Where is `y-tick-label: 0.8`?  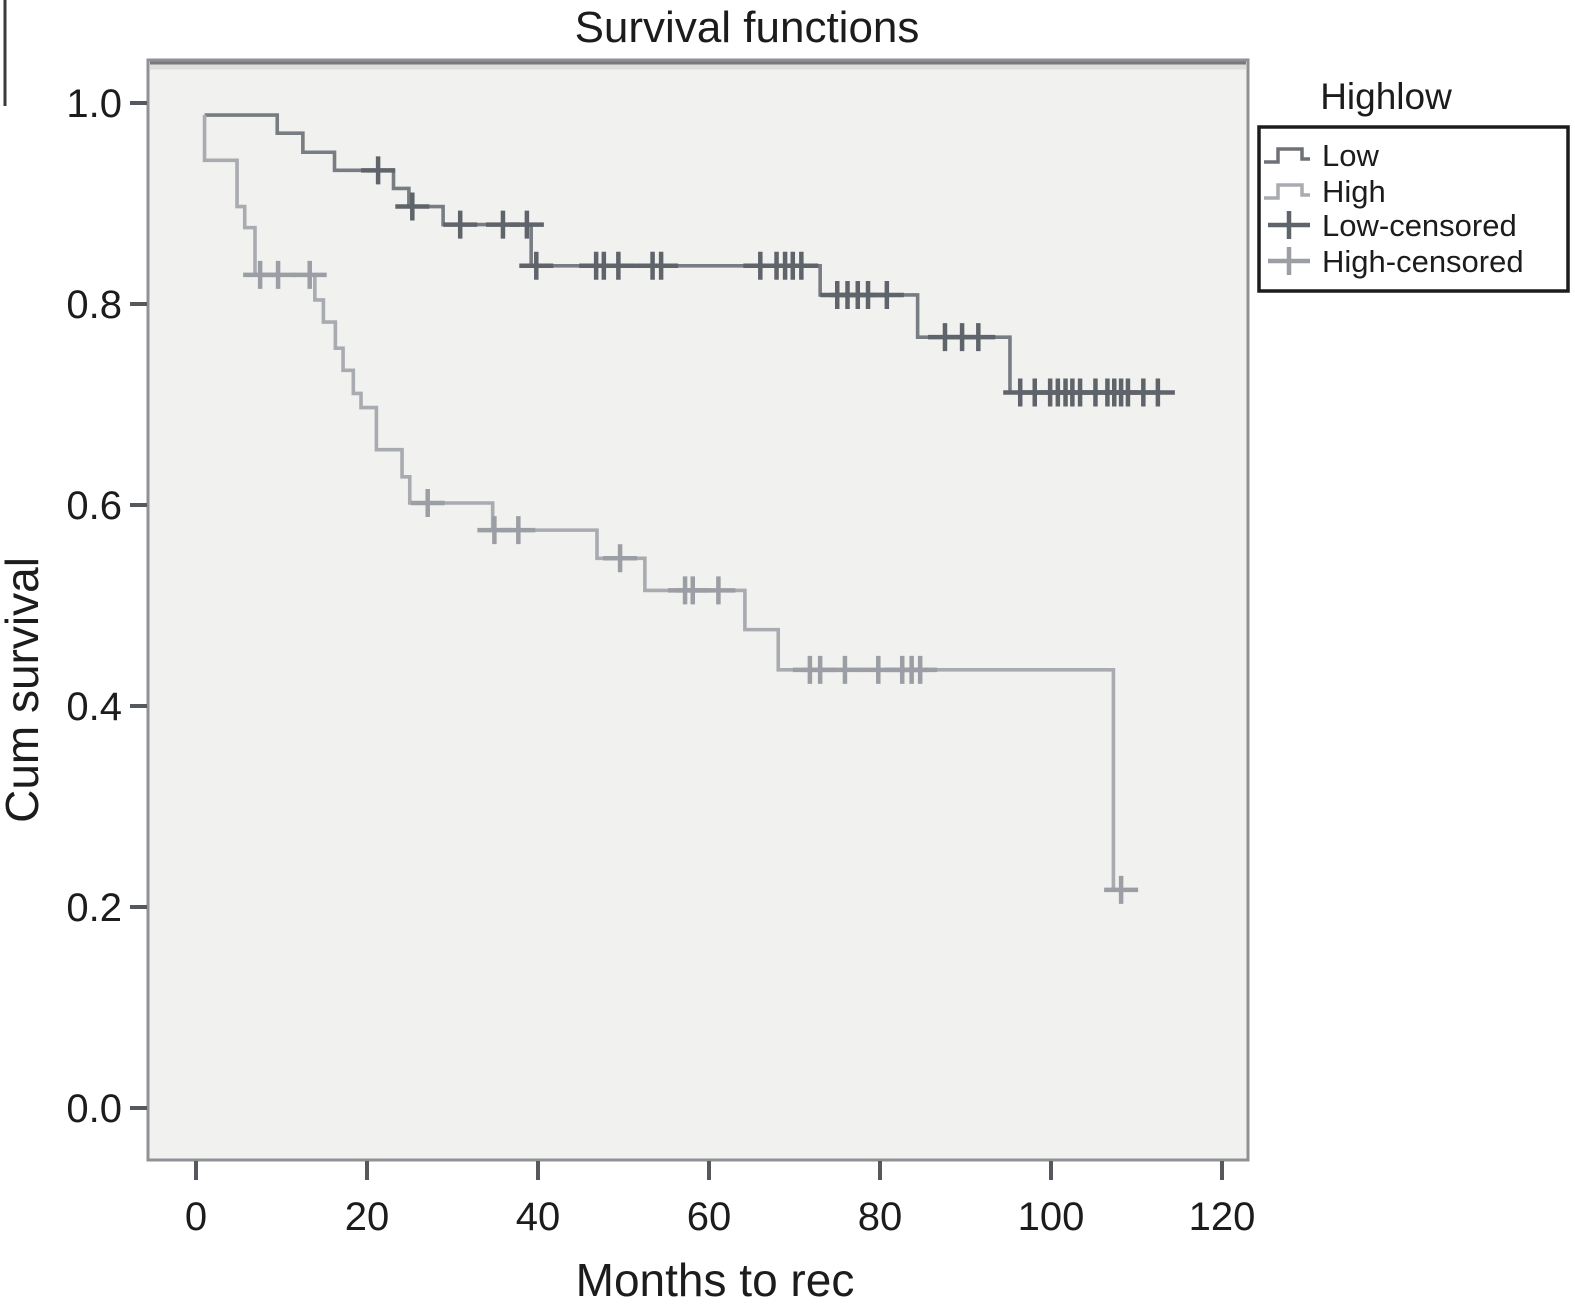
y-tick-label: 0.8 is located at coordinates (94, 305).